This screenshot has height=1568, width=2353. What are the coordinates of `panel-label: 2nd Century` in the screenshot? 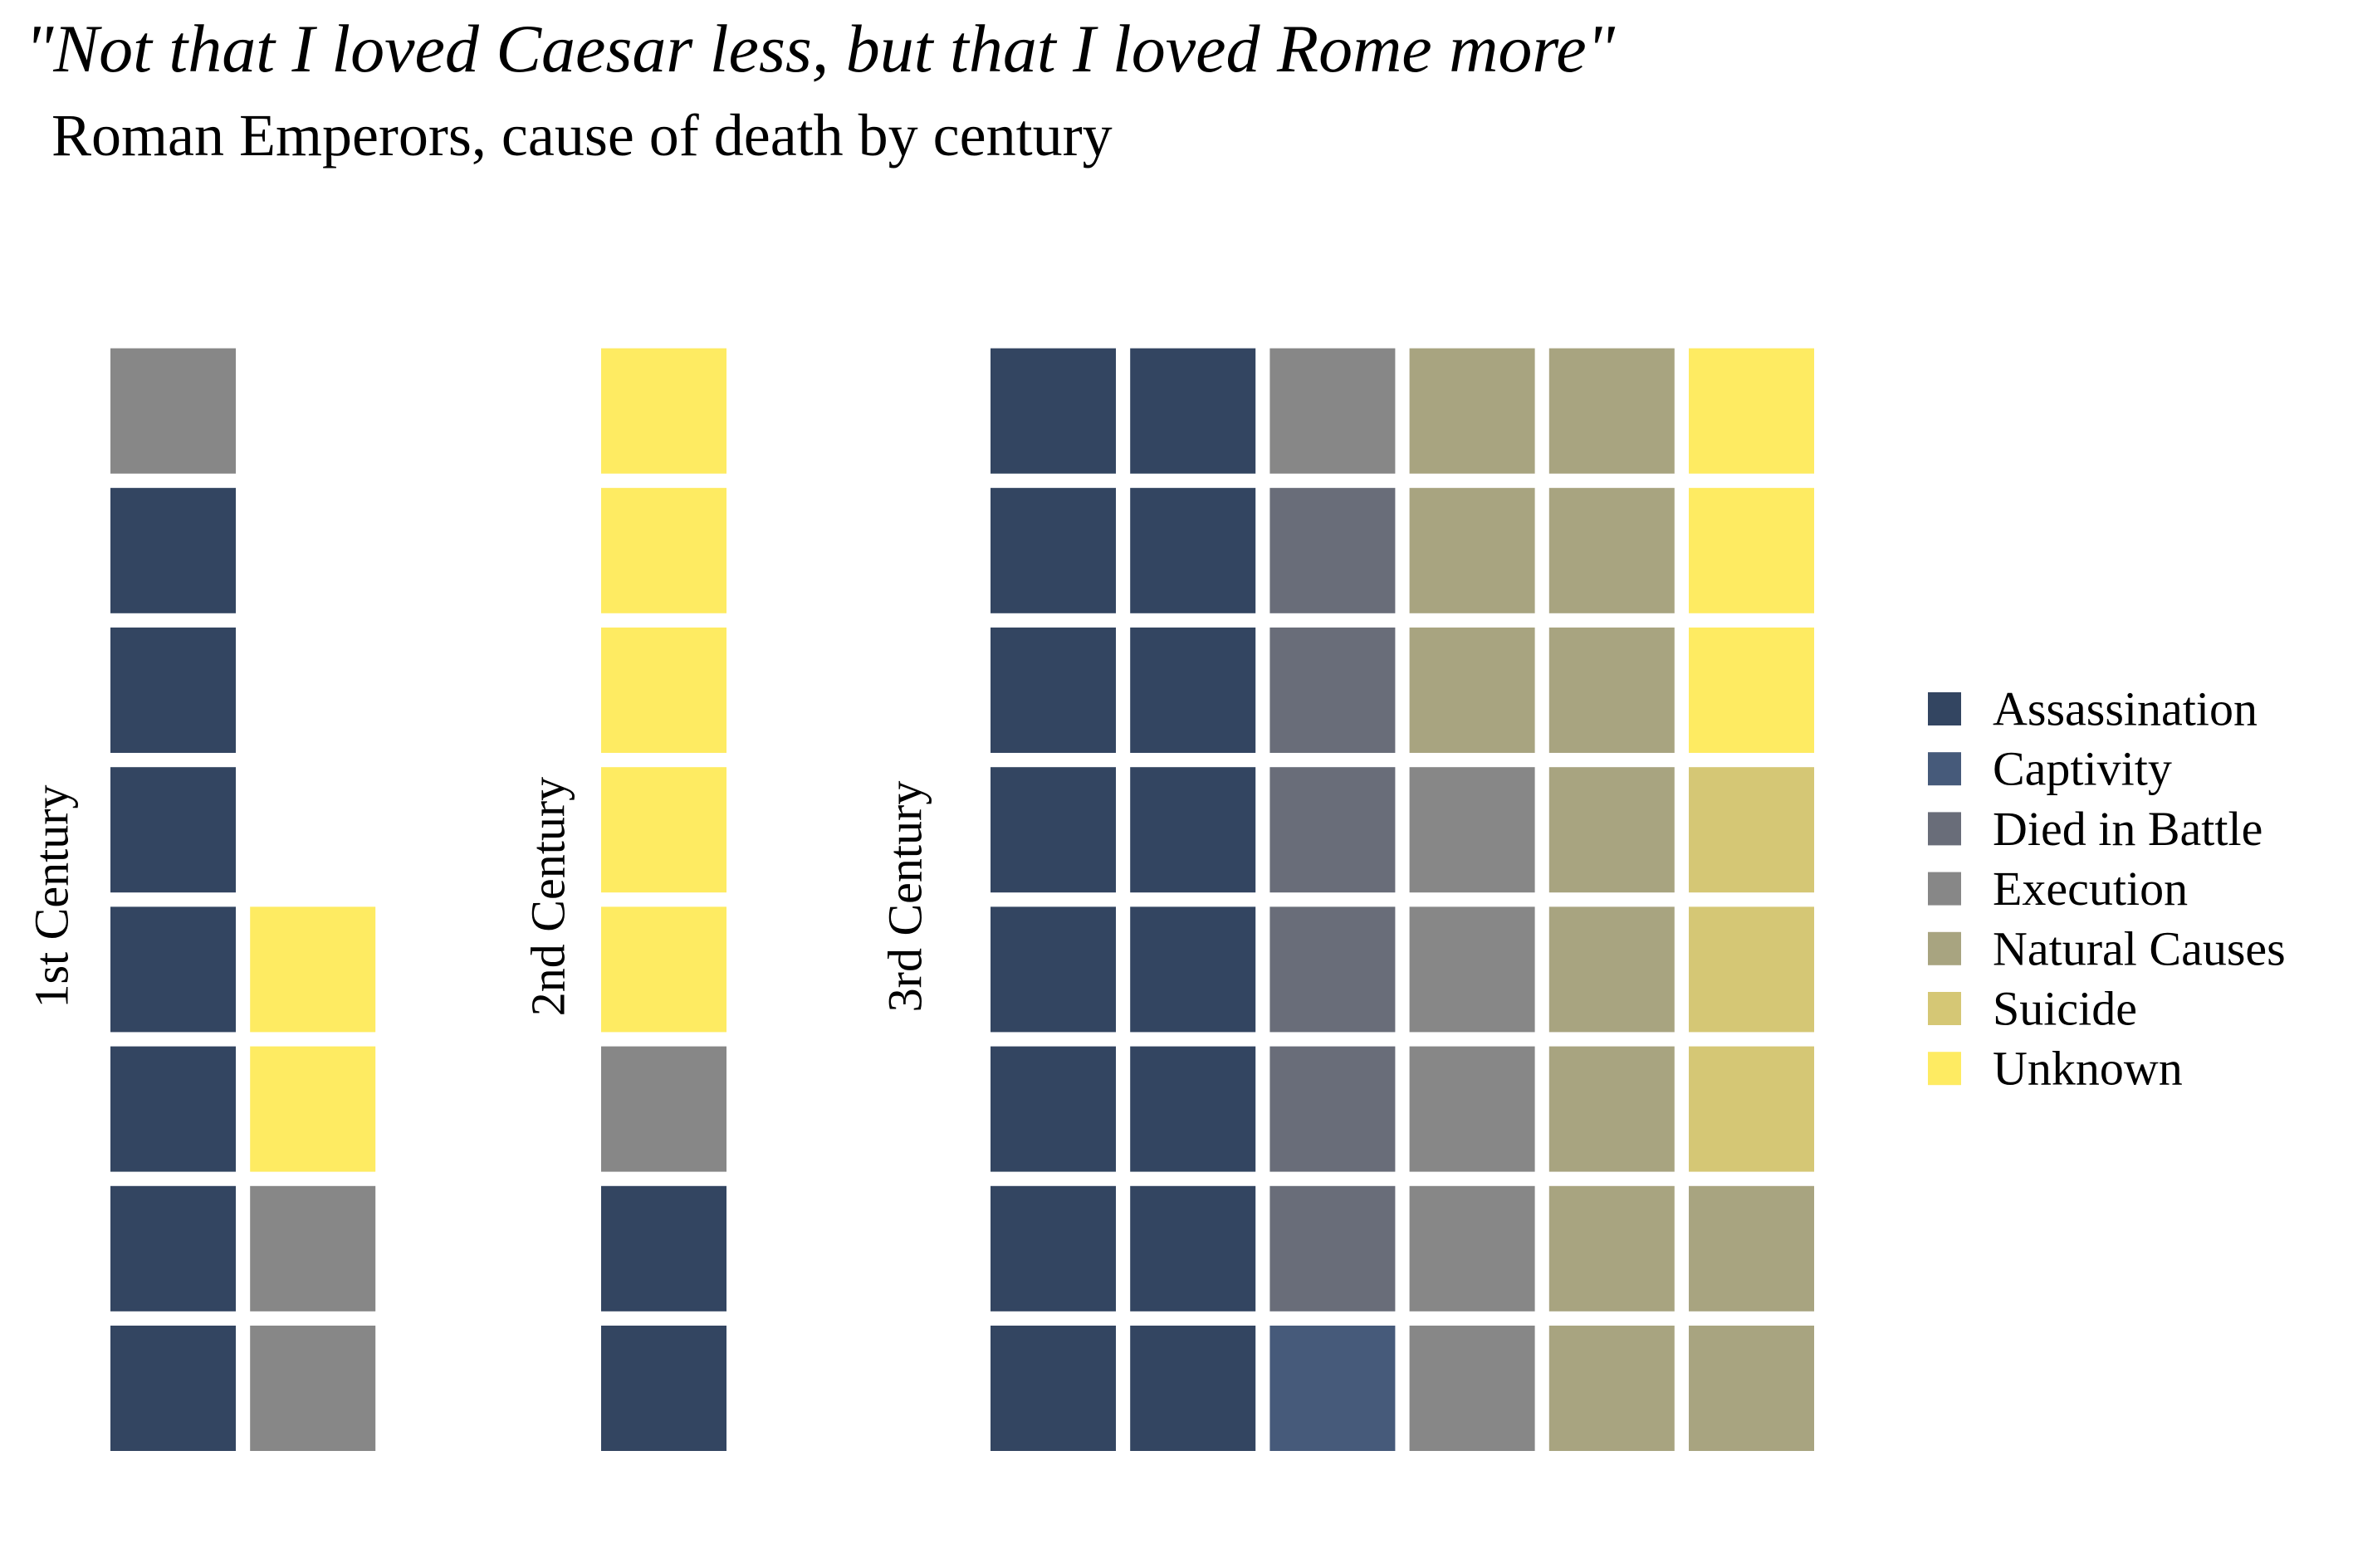 It's located at (548, 897).